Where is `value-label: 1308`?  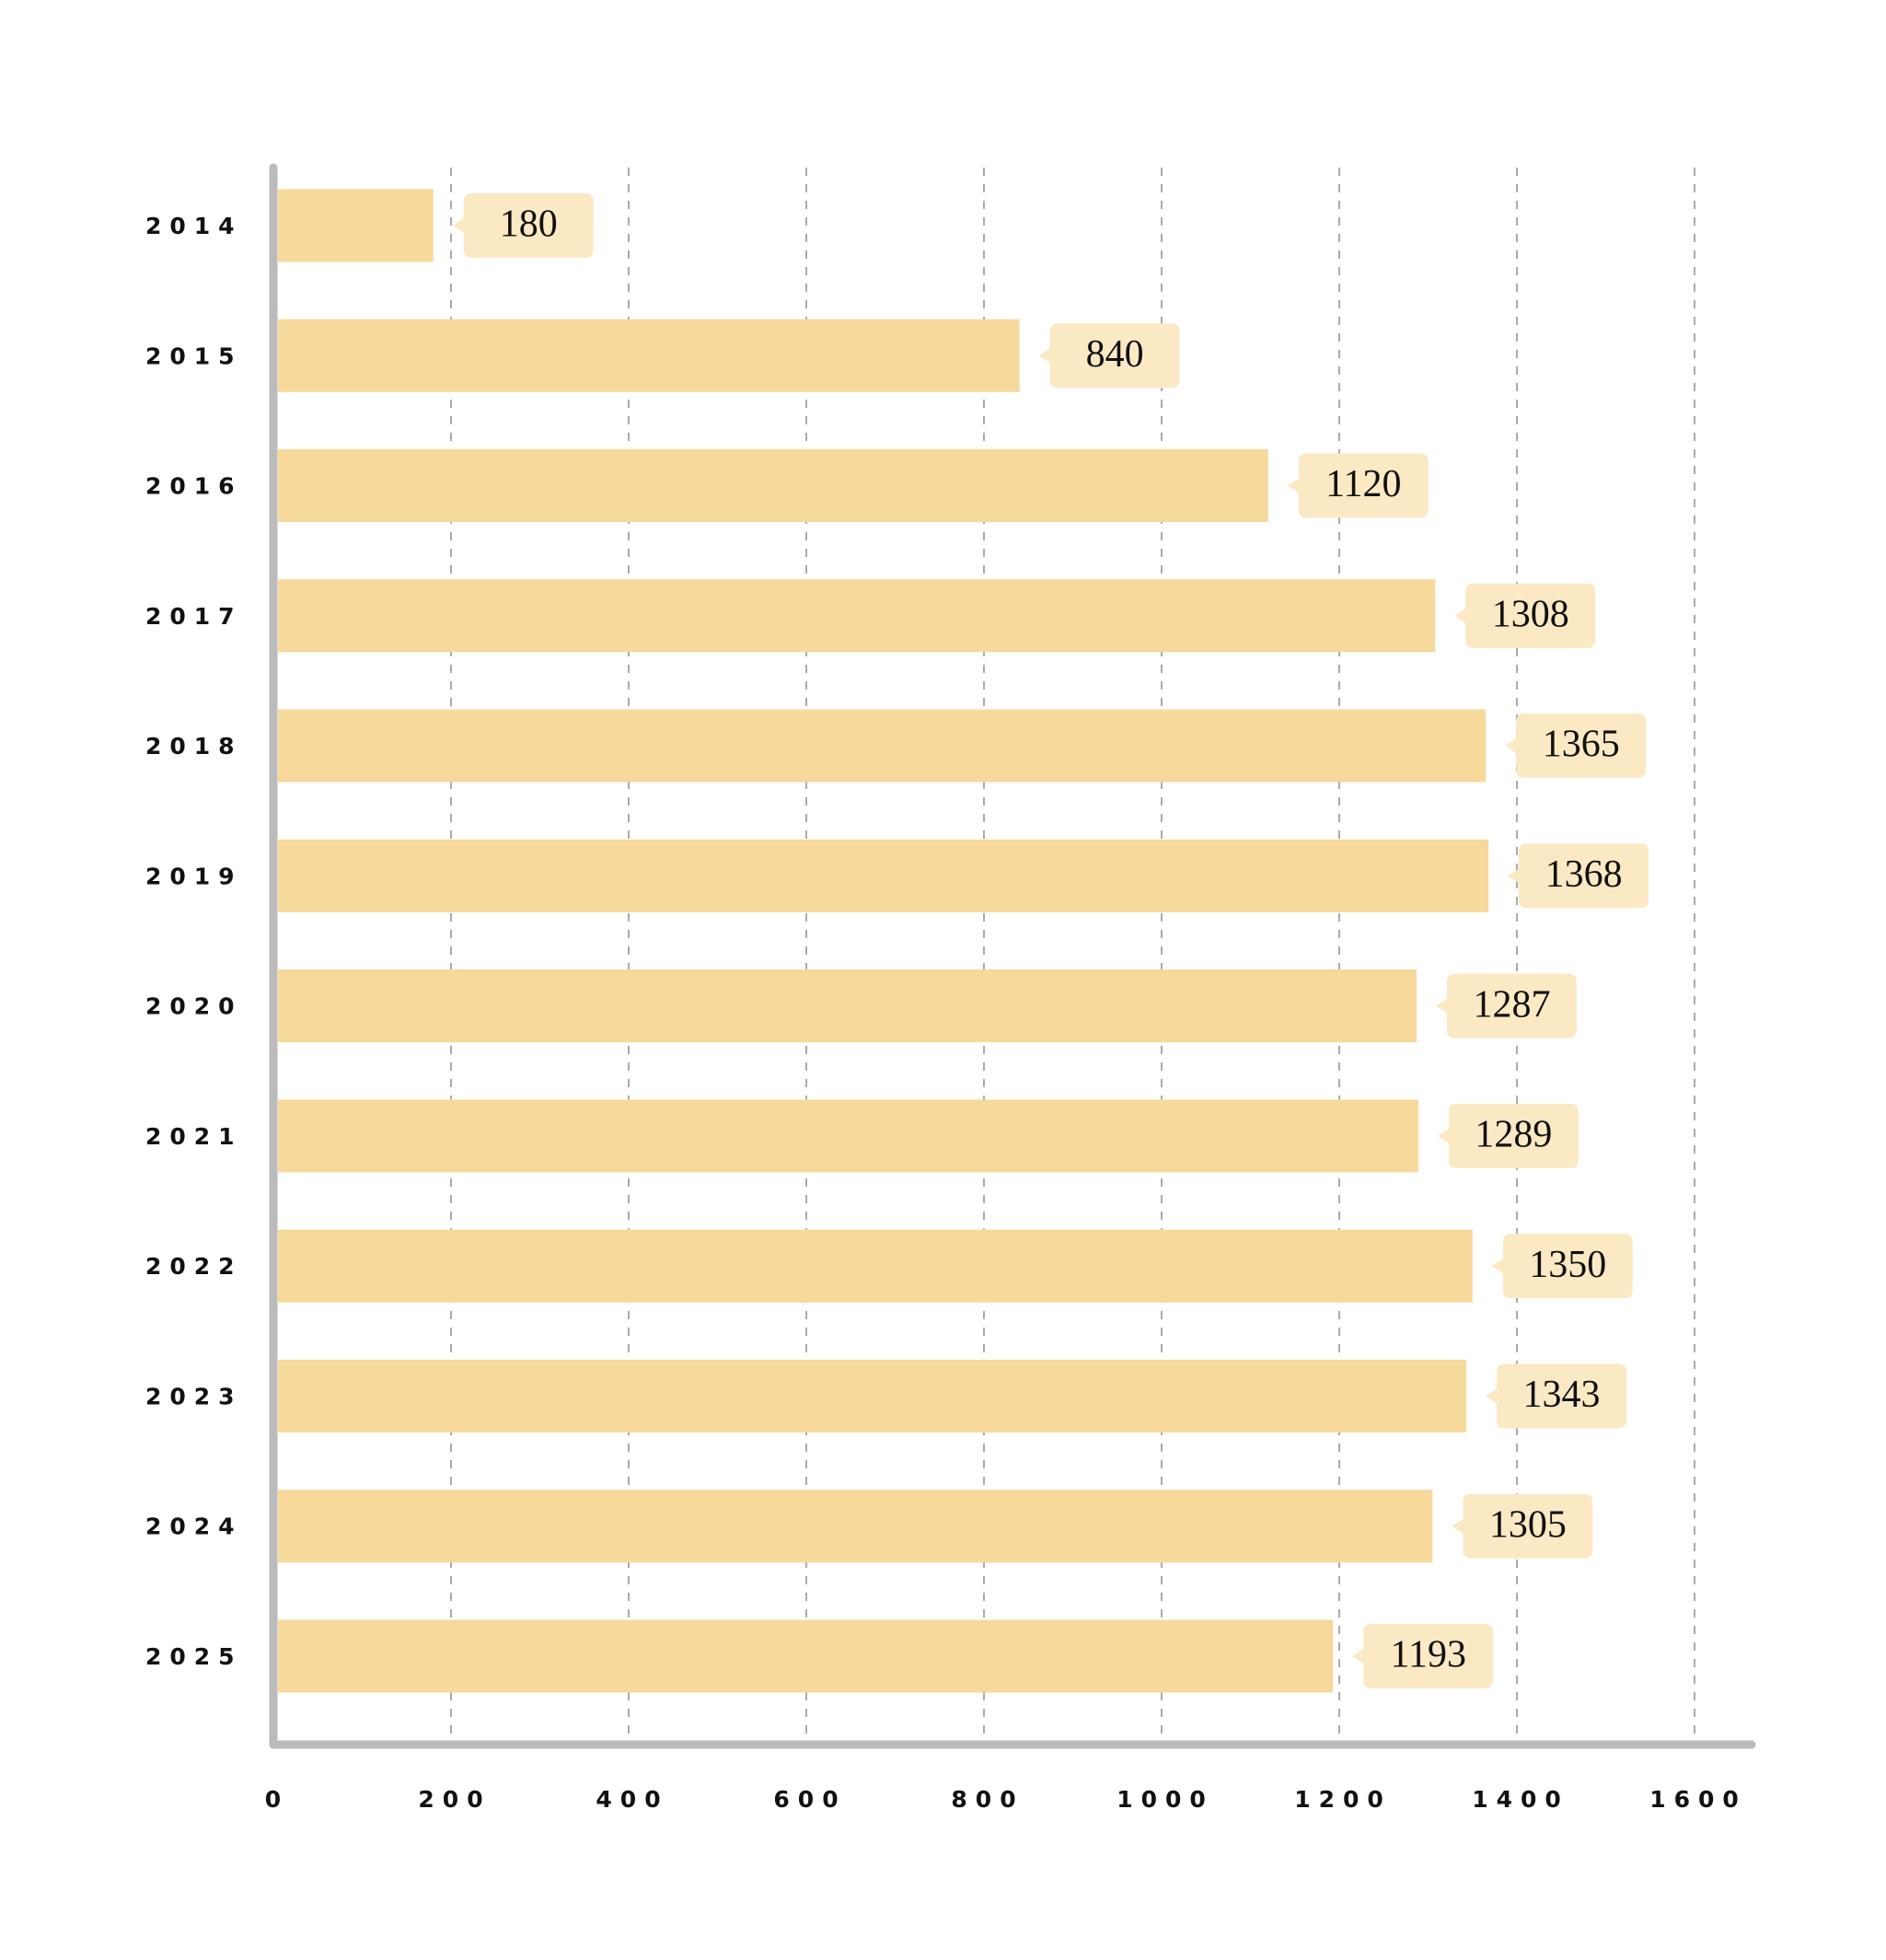 value-label: 1308 is located at coordinates (1530, 614).